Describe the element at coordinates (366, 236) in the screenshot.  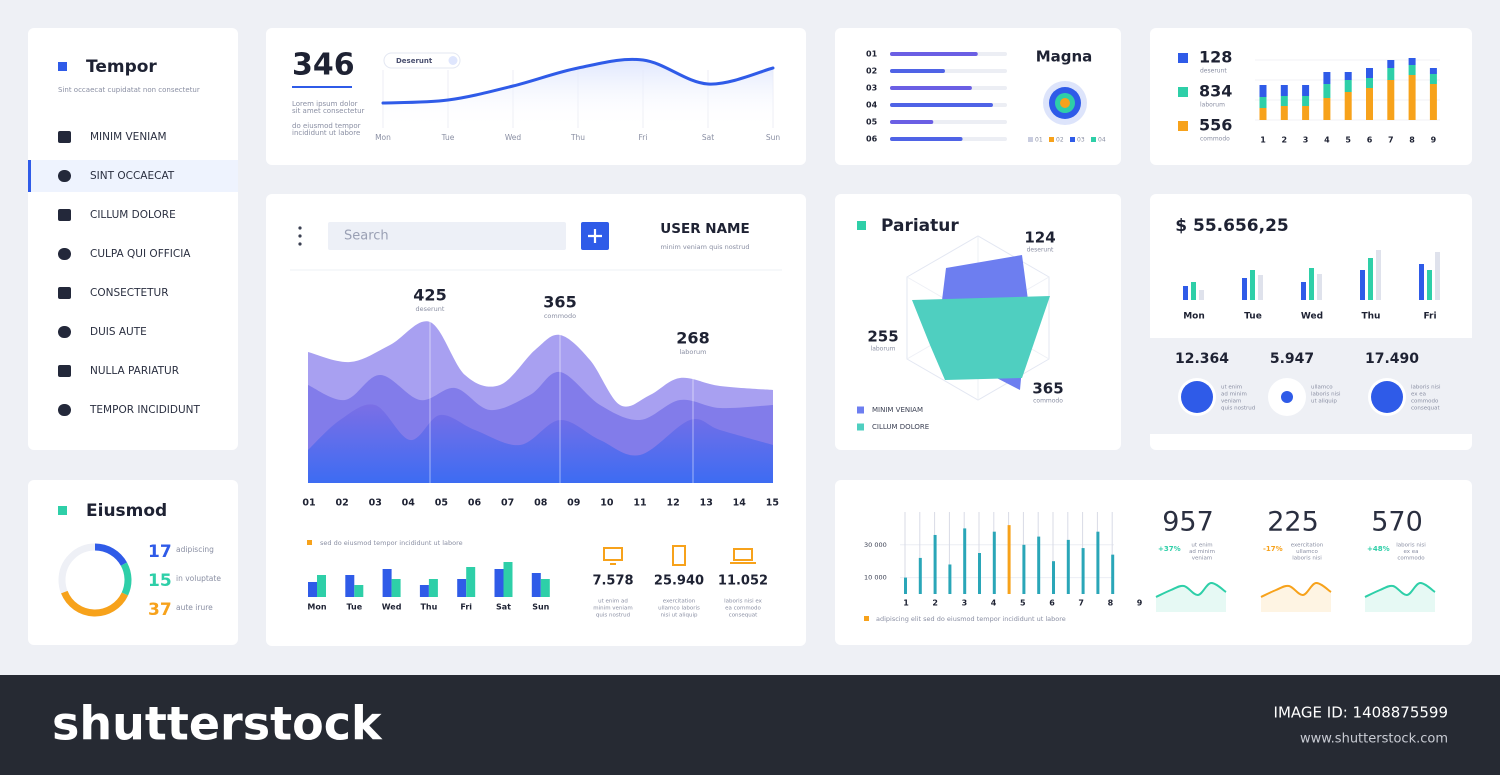
I see `search-placeholder: Search` at that location.